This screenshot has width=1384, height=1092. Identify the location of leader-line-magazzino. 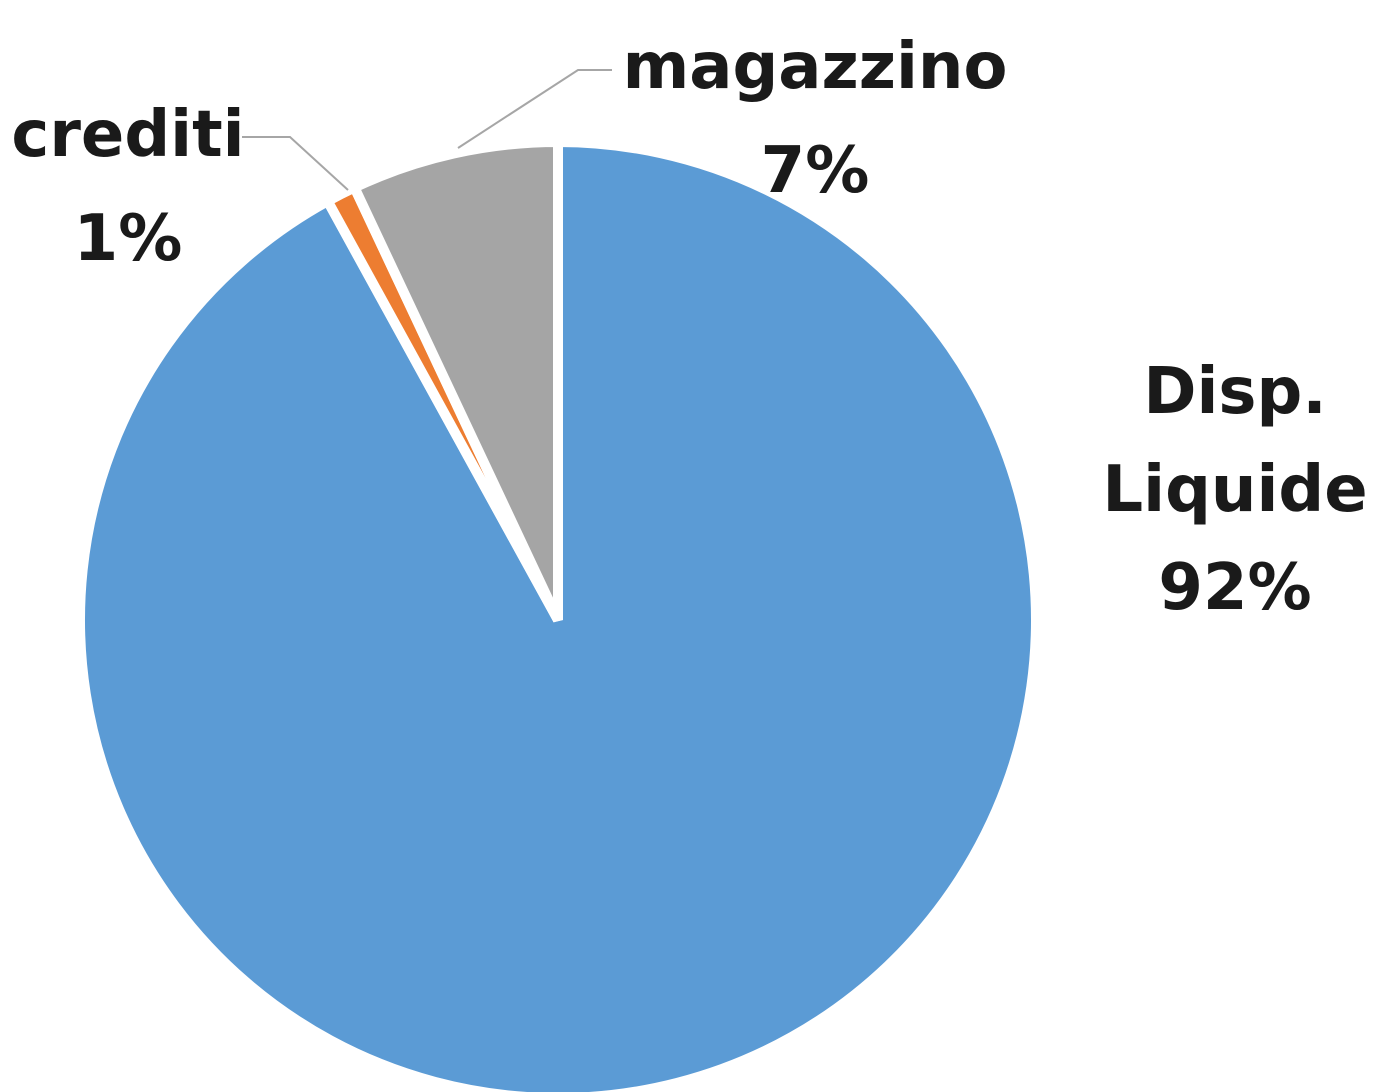
(534, 109).